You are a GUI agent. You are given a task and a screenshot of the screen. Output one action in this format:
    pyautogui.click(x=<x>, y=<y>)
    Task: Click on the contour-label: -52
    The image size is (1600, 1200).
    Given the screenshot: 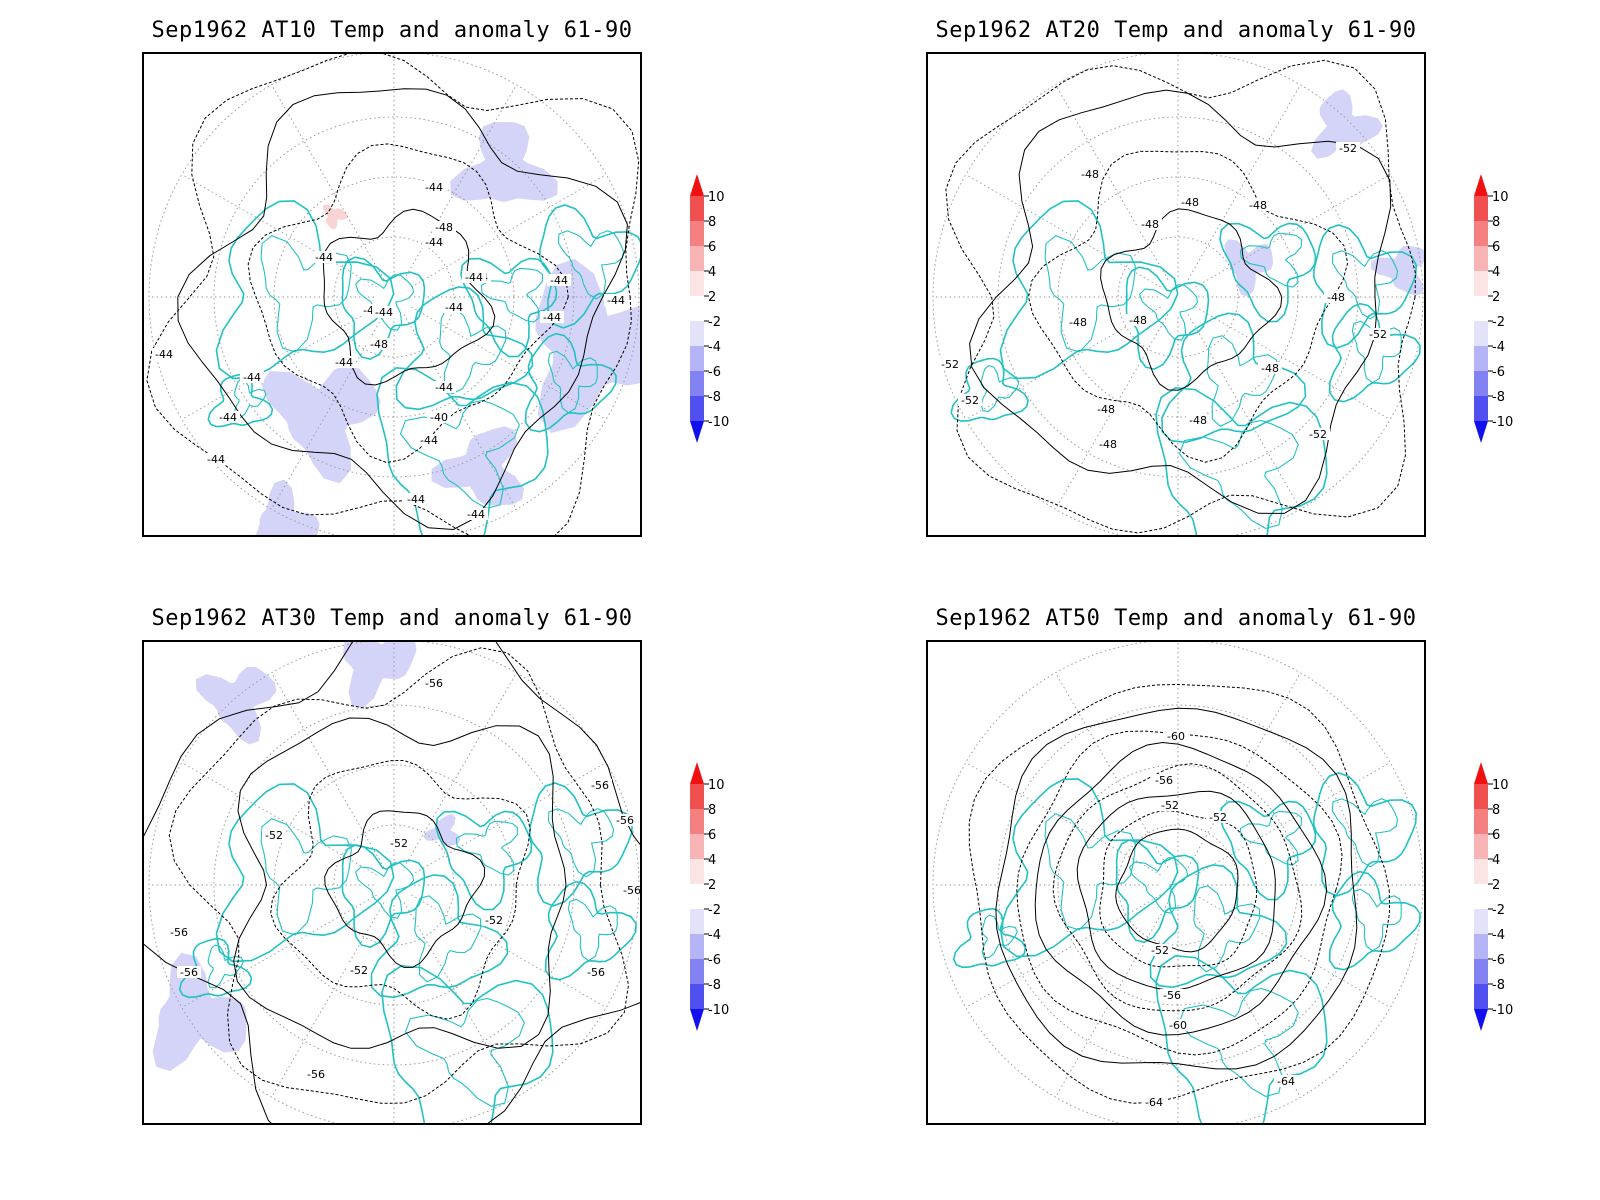 What is the action you would take?
    pyautogui.click(x=359, y=970)
    